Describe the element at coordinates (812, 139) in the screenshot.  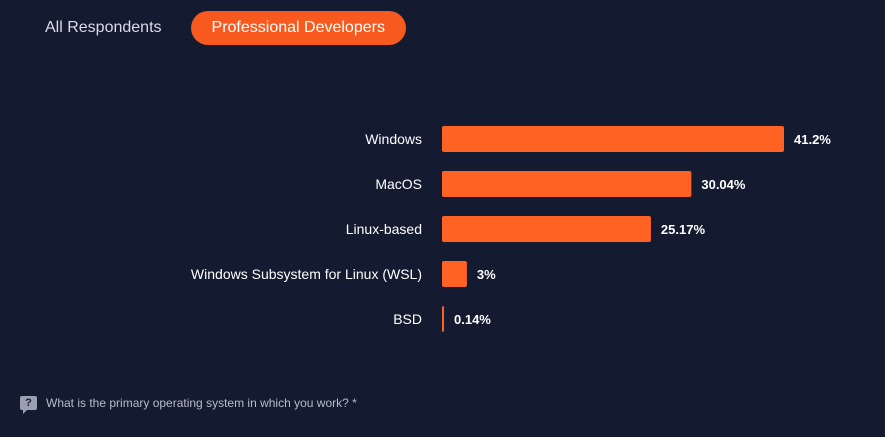
I see `value-label: 41.2%` at that location.